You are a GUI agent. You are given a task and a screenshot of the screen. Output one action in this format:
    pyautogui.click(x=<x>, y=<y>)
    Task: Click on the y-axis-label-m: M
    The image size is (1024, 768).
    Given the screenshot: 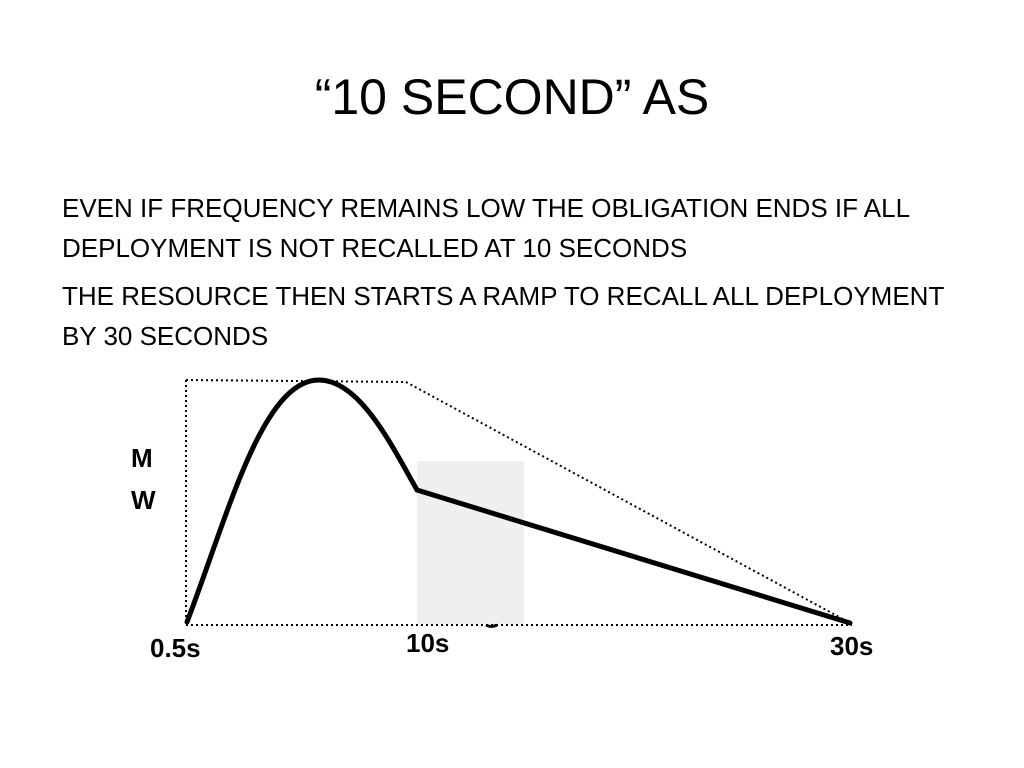 What is the action you would take?
    pyautogui.click(x=142, y=458)
    